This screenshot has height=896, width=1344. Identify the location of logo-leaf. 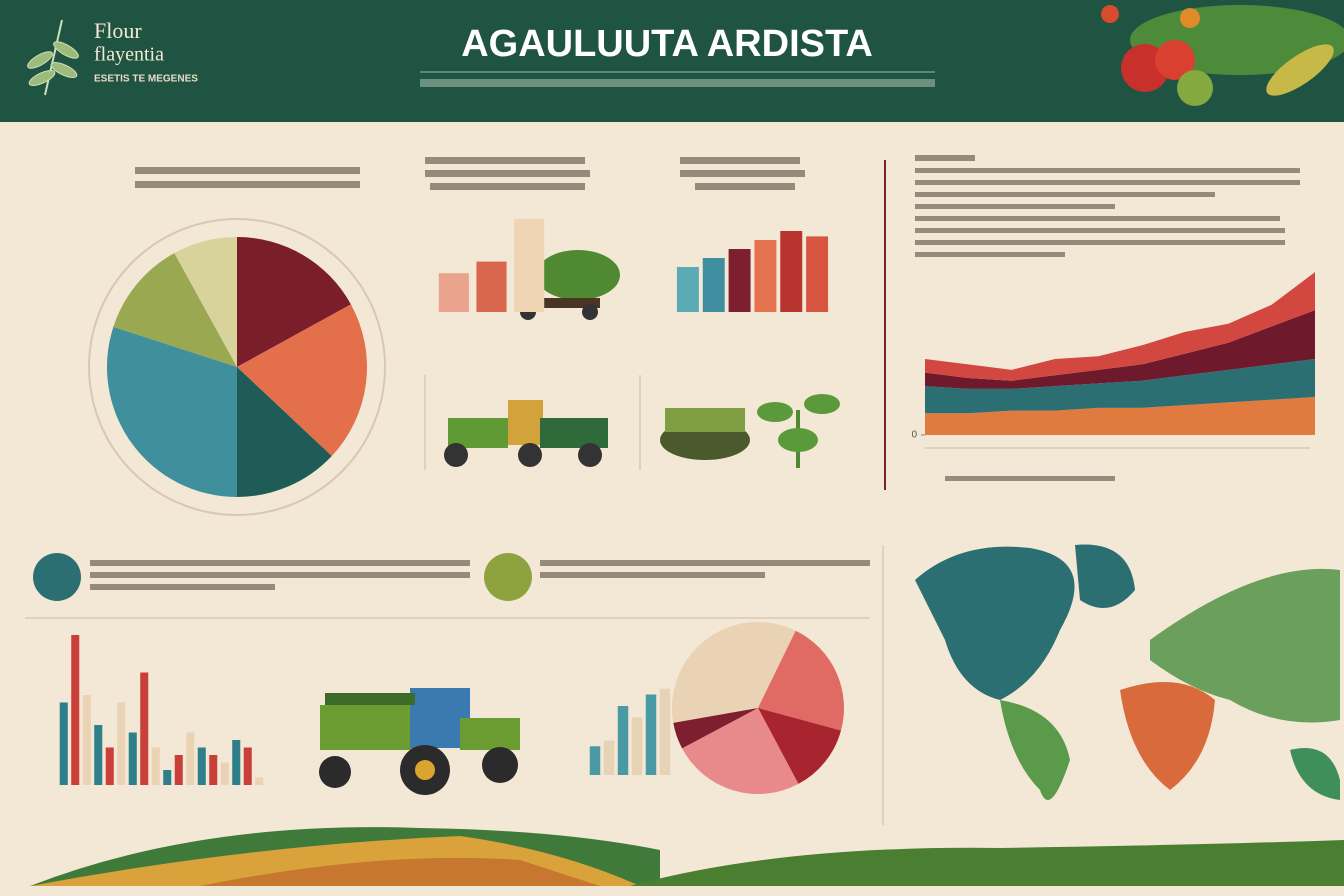
(53, 57).